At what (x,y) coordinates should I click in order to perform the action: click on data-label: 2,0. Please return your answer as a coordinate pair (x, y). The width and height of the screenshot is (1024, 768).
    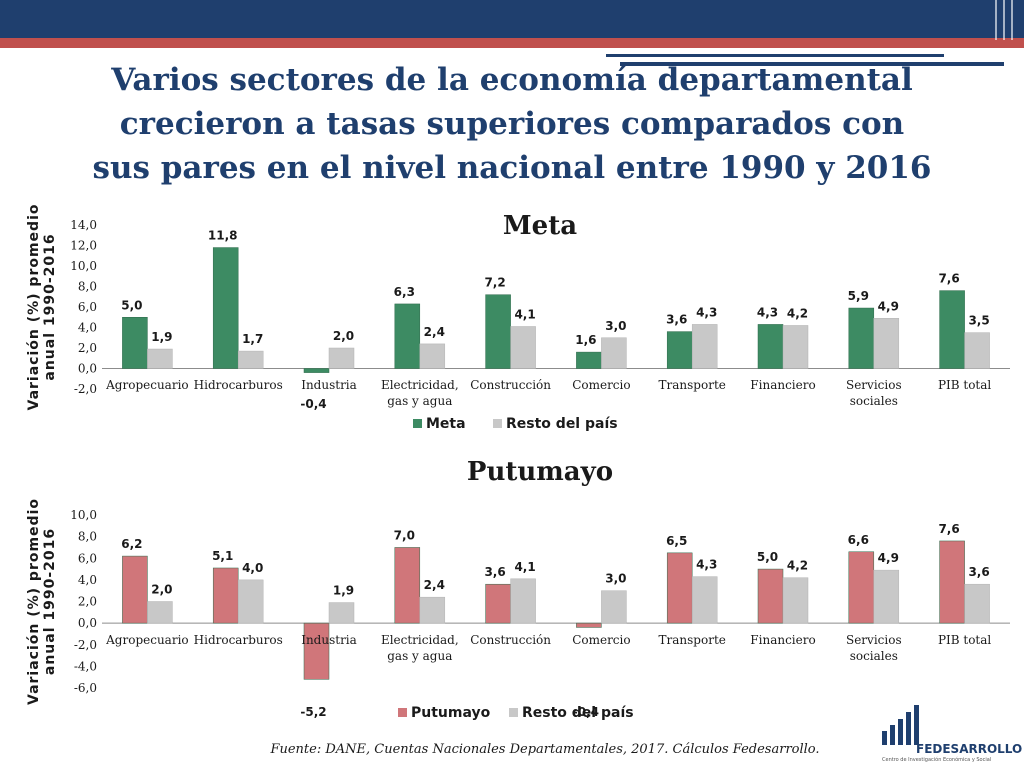
    Looking at the image, I should click on (161, 590).